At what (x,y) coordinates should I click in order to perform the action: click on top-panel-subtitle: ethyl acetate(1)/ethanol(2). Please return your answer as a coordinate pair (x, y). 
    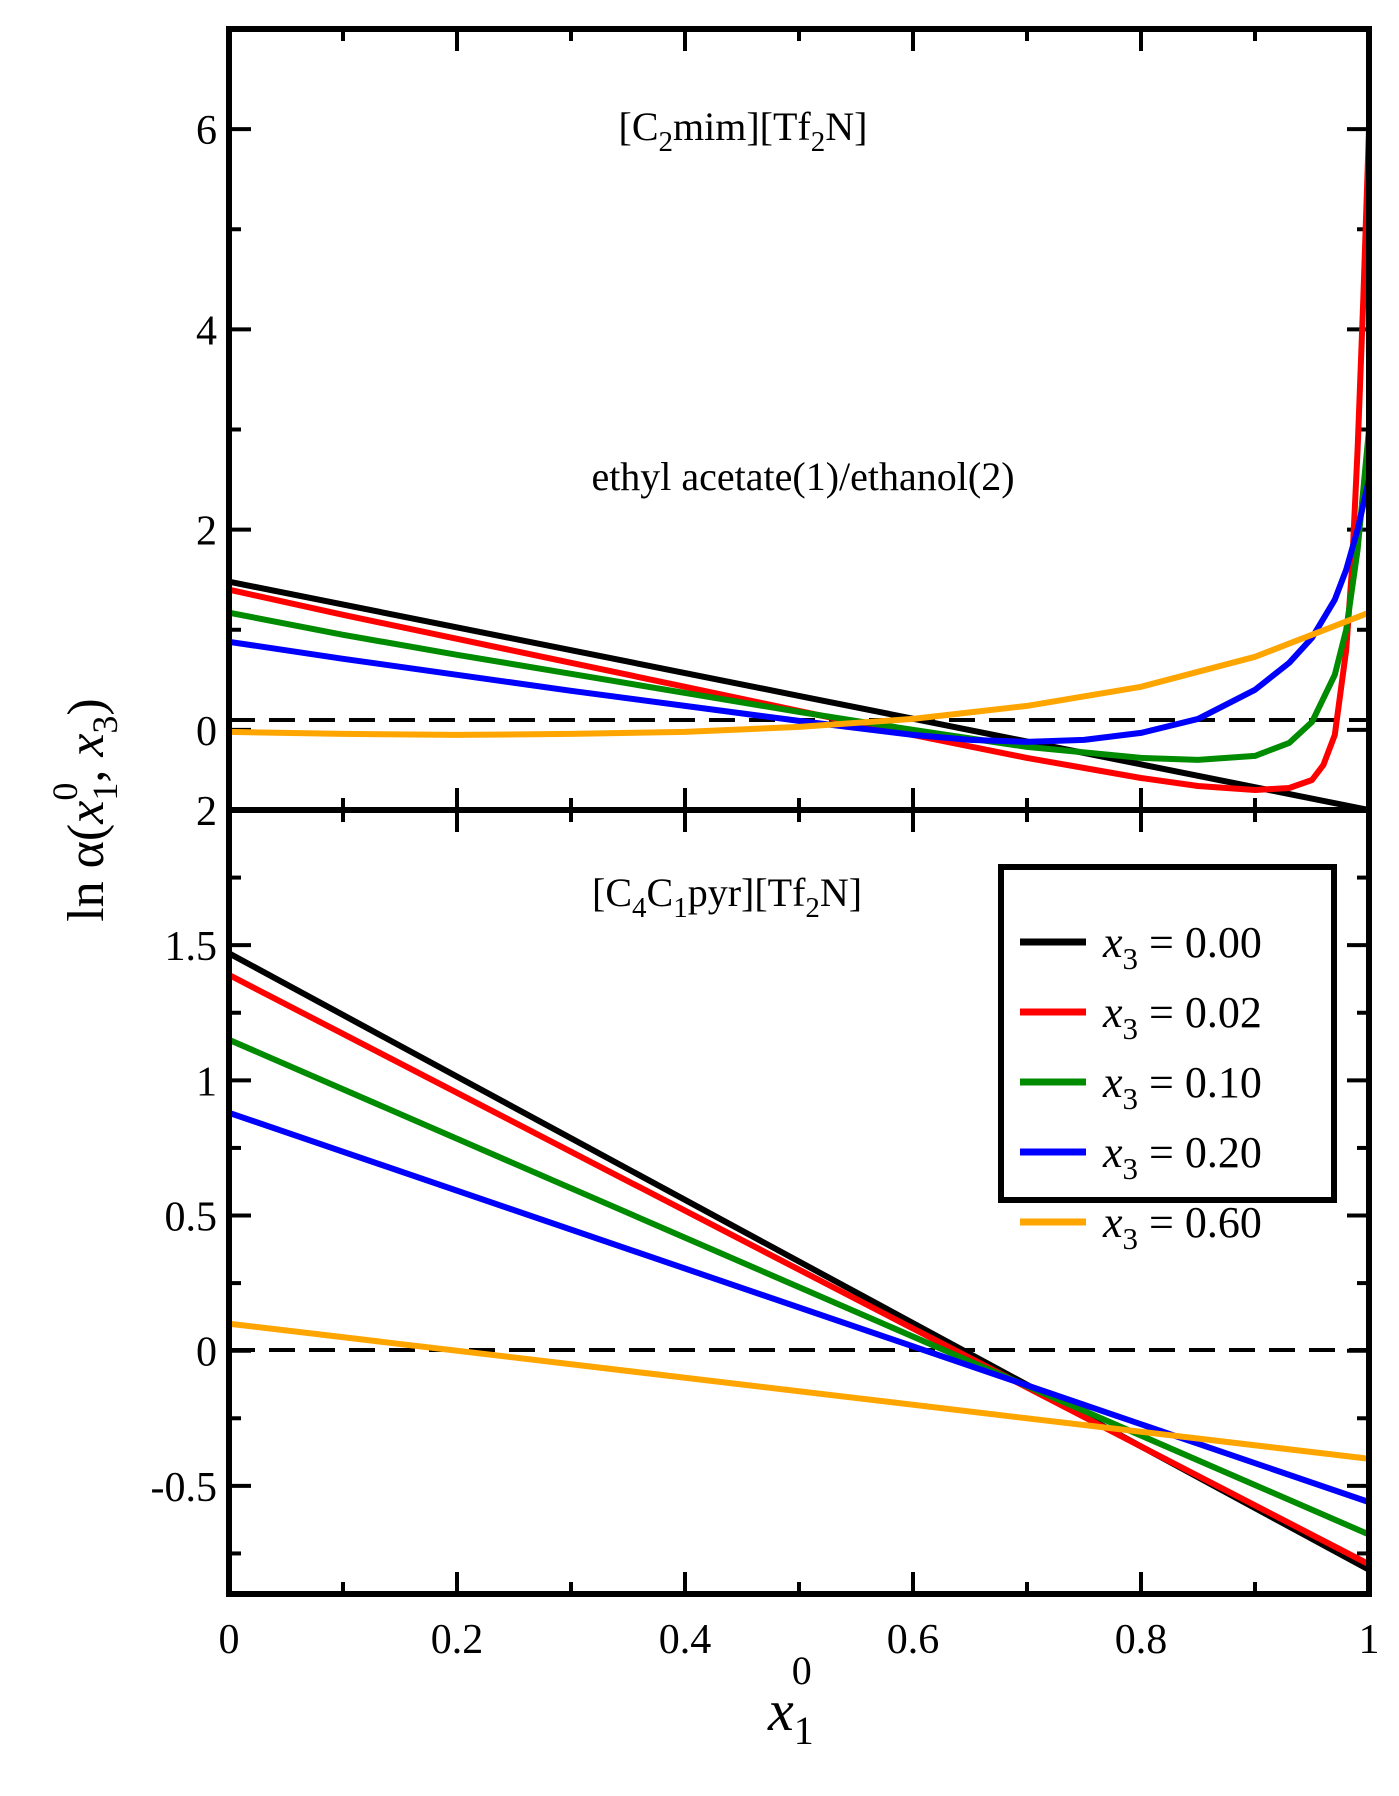
    Looking at the image, I should click on (802, 476).